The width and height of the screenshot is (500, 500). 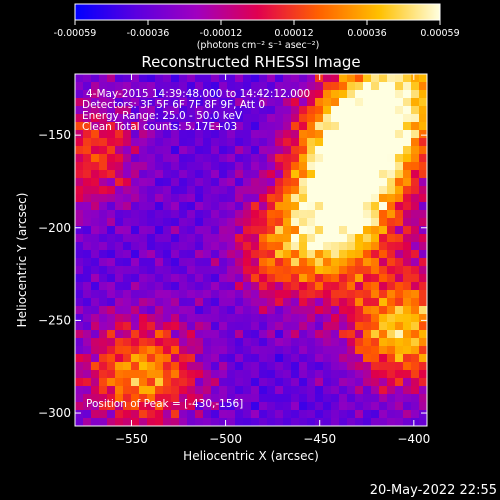 What do you see at coordinates (413, 439) in the screenshot?
I see `x-tick-label: −400` at bounding box center [413, 439].